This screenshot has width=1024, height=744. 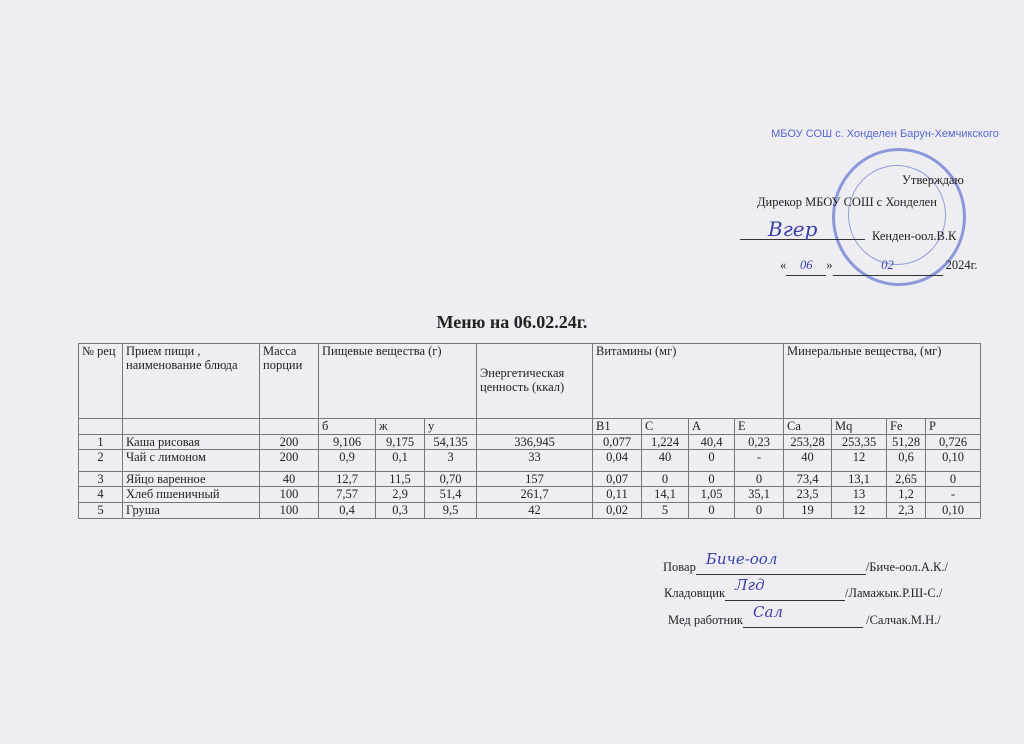 What do you see at coordinates (534, 442) in the screenshot?
I see `table-cell: 336,945` at bounding box center [534, 442].